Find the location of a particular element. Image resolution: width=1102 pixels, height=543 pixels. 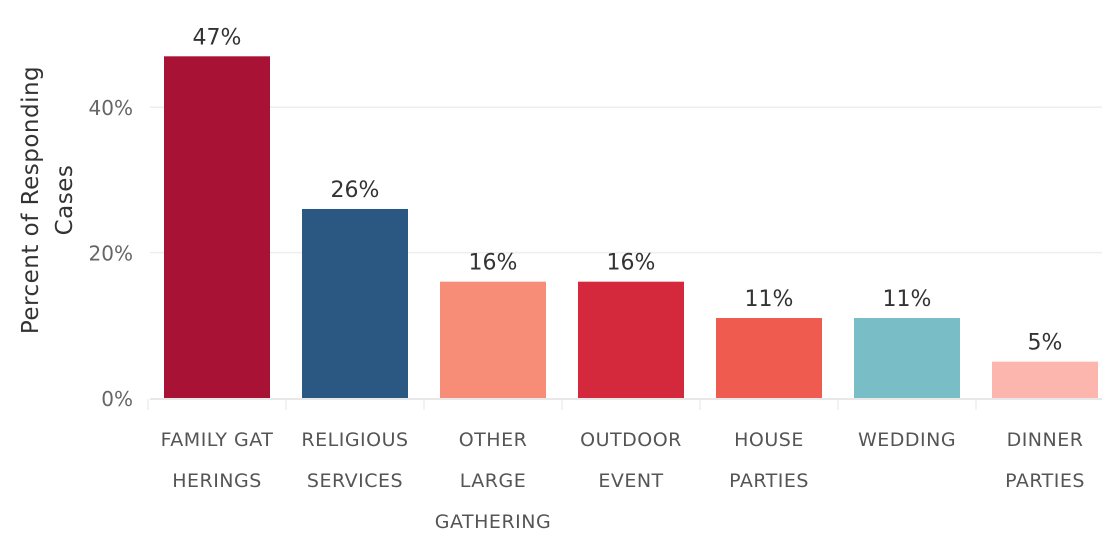

y-tick-label: 0% is located at coordinates (117, 399).